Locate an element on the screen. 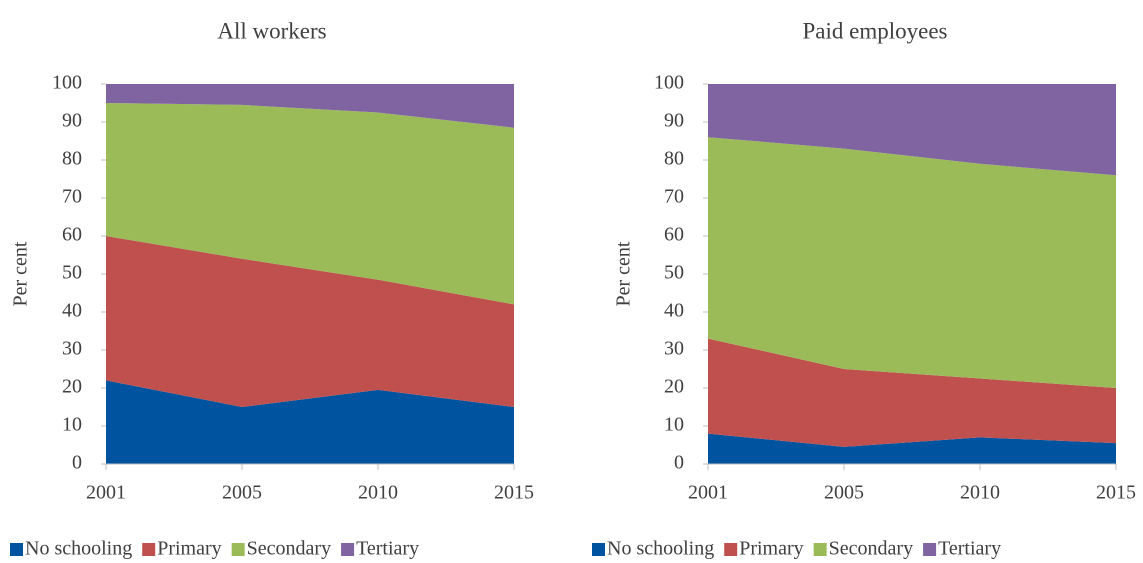 This screenshot has height=563, width=1143. chart-title: Paid employees is located at coordinates (875, 30).